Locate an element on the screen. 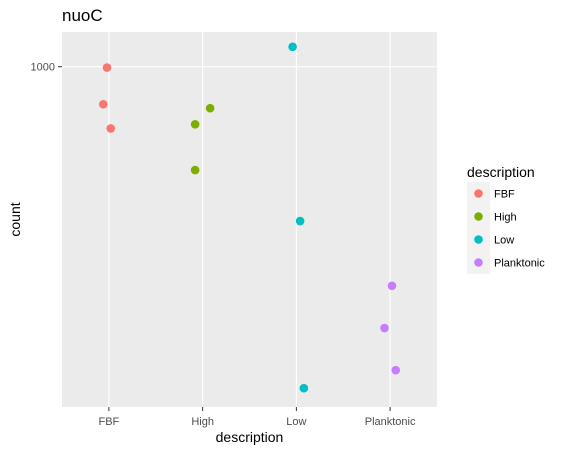 The width and height of the screenshot is (565, 454). legend-label-high: High is located at coordinates (505, 218).